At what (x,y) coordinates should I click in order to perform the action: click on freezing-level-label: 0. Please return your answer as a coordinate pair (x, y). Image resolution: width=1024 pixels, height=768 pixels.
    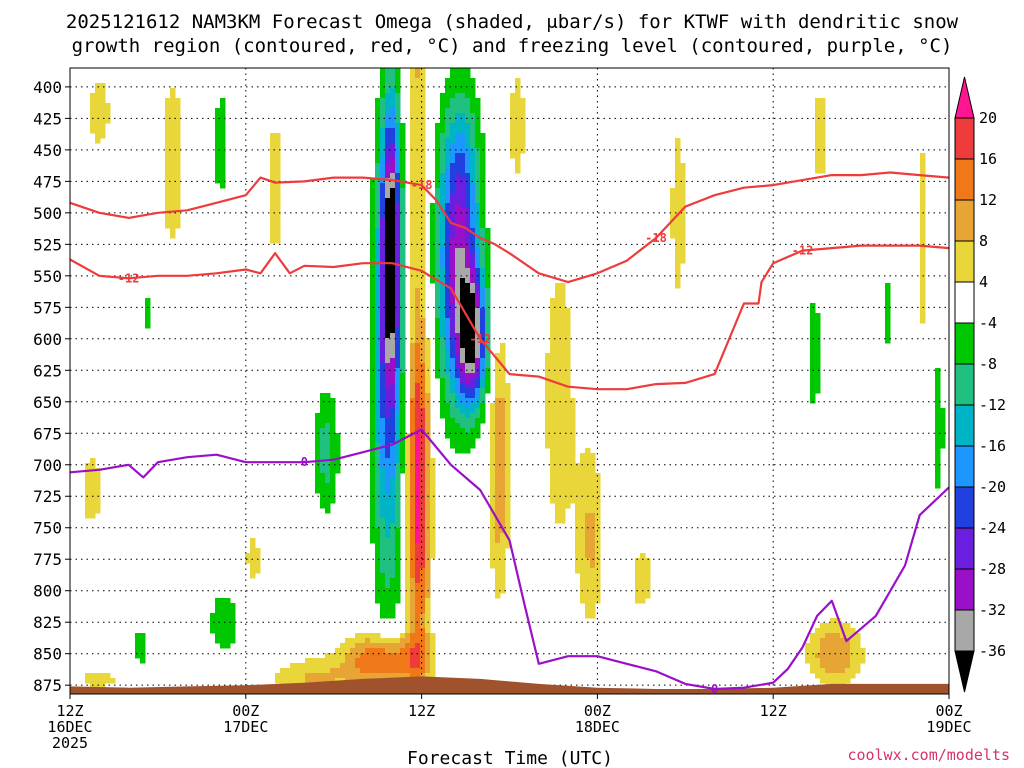
    Looking at the image, I should click on (714, 689).